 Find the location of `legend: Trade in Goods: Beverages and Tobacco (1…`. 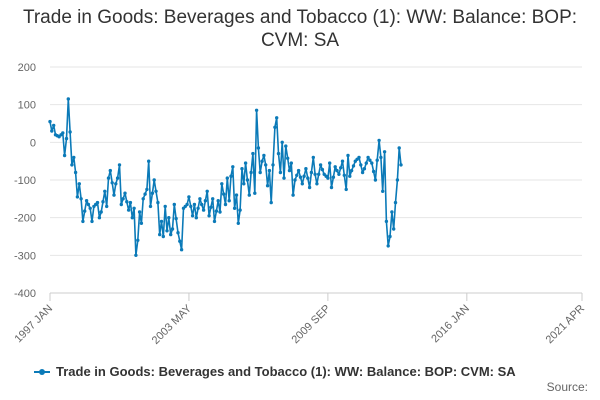

legend: Trade in Goods: Beverages and Tobacco (1… is located at coordinates (275, 371).